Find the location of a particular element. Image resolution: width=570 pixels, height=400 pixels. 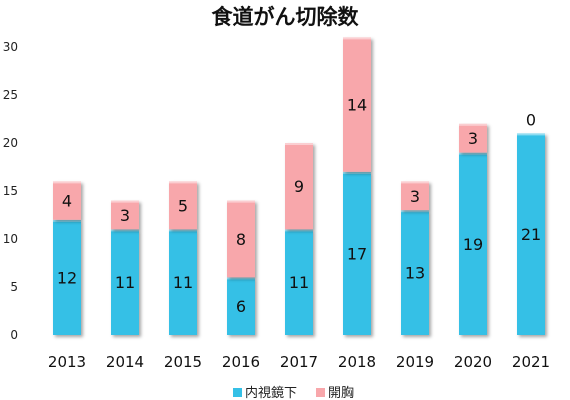

bar-segment-group: 17 is located at coordinates (357, 253).